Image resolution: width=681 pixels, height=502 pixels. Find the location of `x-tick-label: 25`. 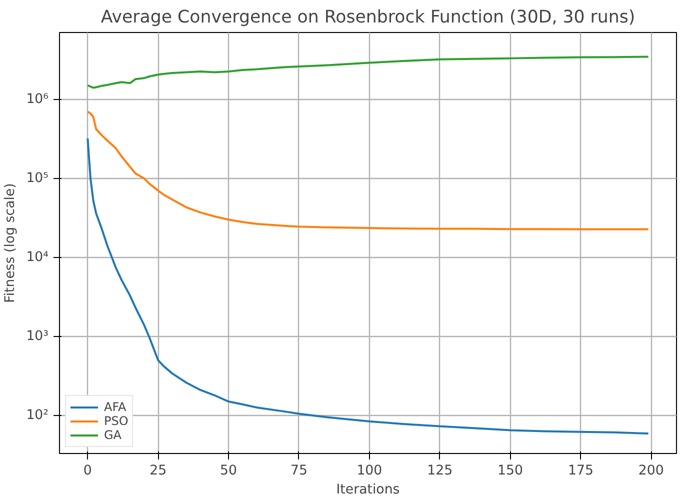

x-tick-label: 25 is located at coordinates (158, 471).